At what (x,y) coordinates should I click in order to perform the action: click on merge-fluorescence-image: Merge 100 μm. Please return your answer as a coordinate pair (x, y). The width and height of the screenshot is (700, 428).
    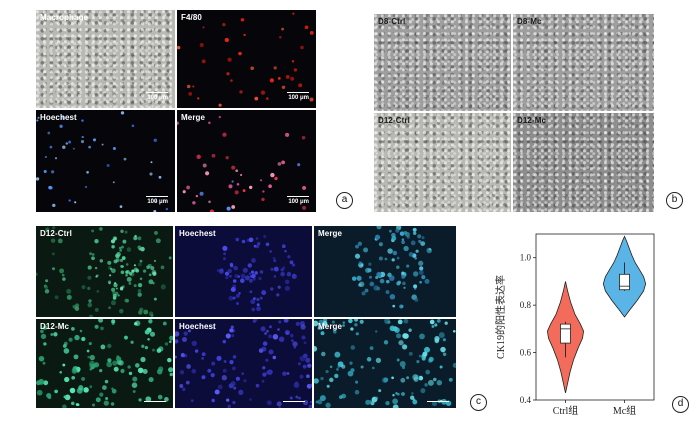
    Looking at the image, I should click on (246, 161).